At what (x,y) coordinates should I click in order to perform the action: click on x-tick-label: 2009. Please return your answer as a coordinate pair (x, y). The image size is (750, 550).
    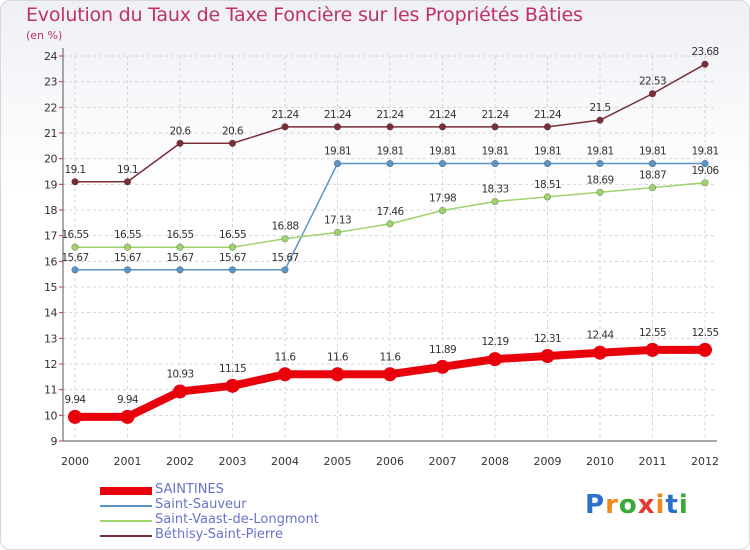
    Looking at the image, I should click on (548, 461).